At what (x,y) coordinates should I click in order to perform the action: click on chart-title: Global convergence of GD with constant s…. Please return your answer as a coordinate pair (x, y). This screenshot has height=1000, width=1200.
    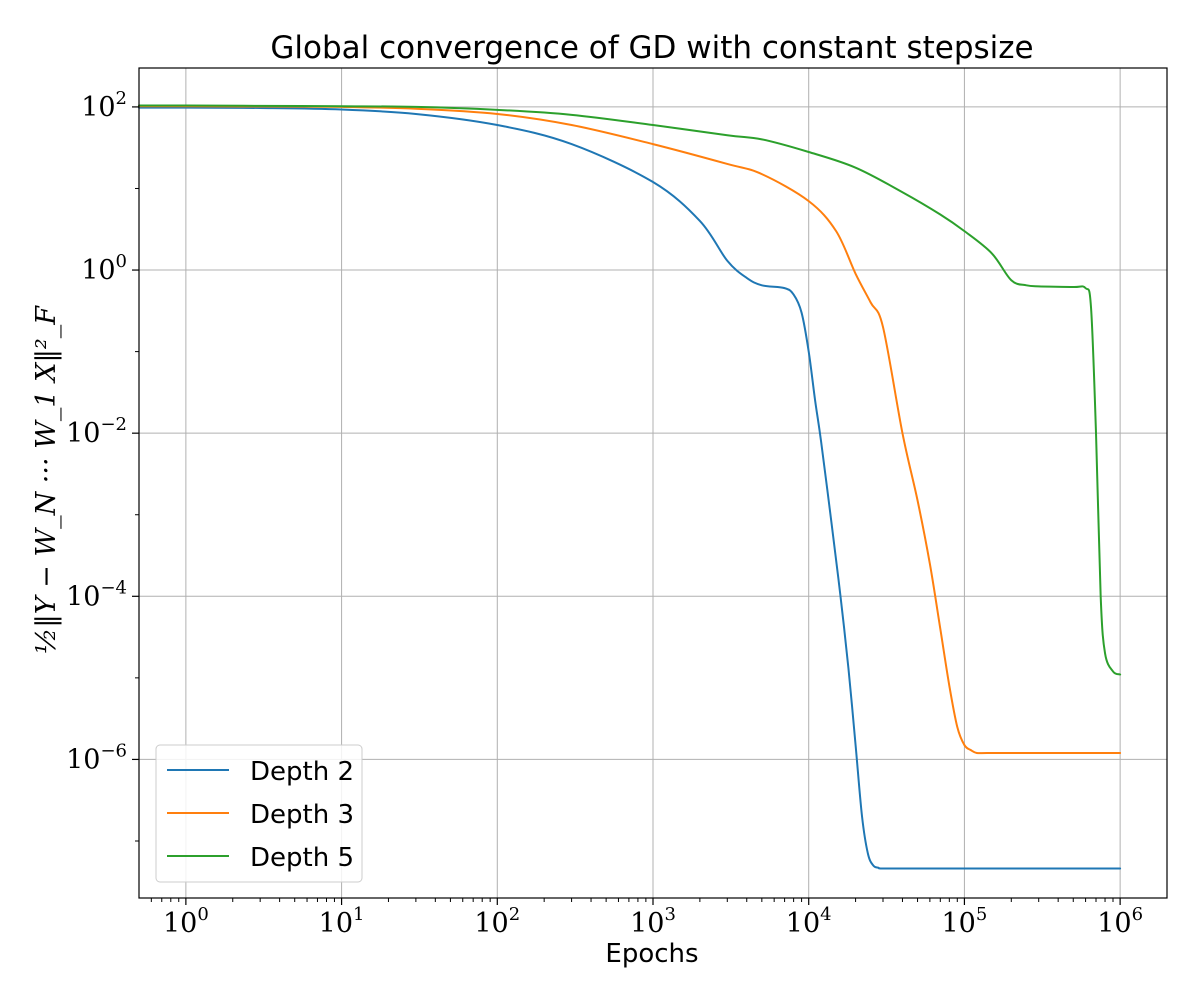
    Looking at the image, I should click on (651, 48).